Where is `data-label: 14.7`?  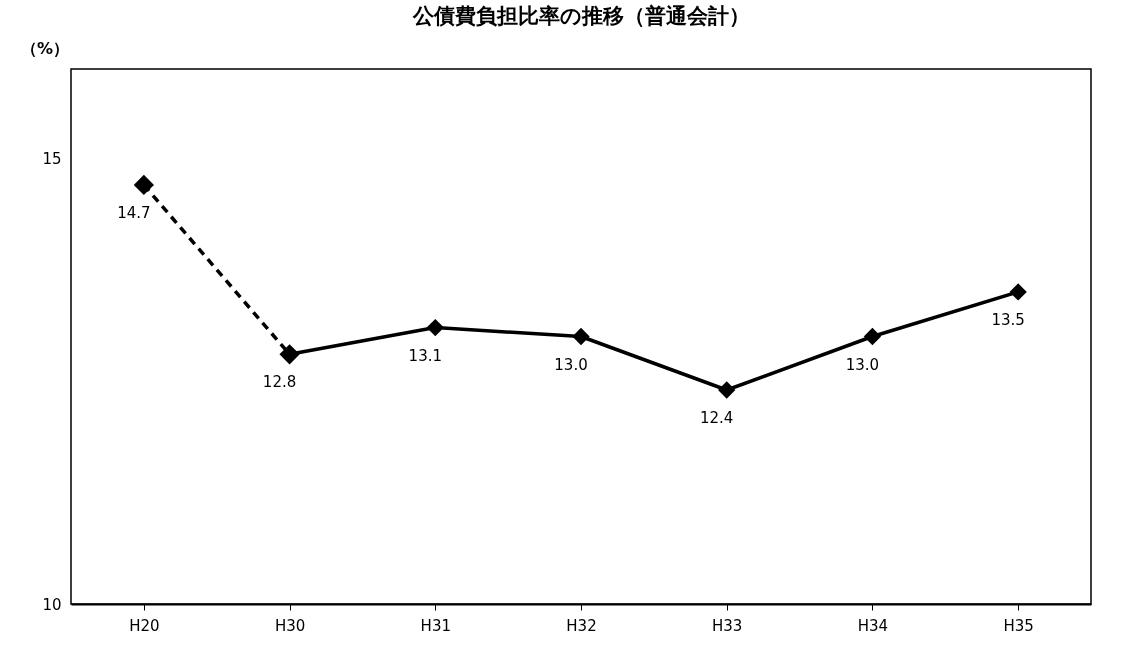
data-label: 14.7 is located at coordinates (134, 212).